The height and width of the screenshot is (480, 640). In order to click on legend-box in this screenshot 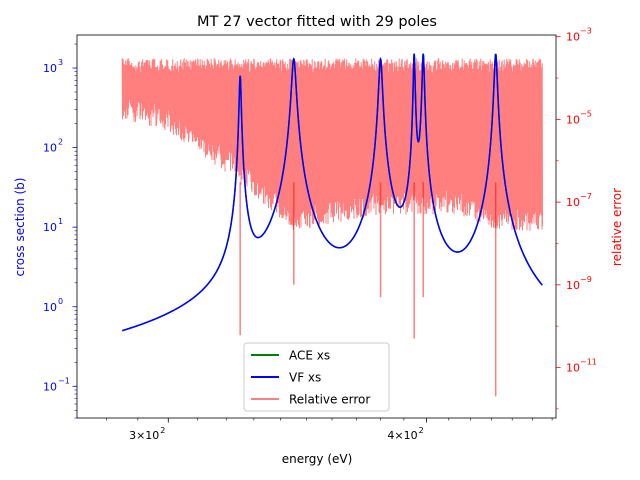, I will do `click(316, 377)`.